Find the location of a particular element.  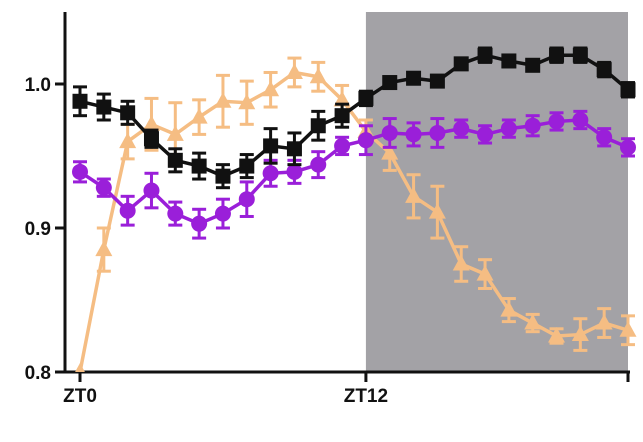

x-tick-label: ZT12 is located at coordinates (366, 396).